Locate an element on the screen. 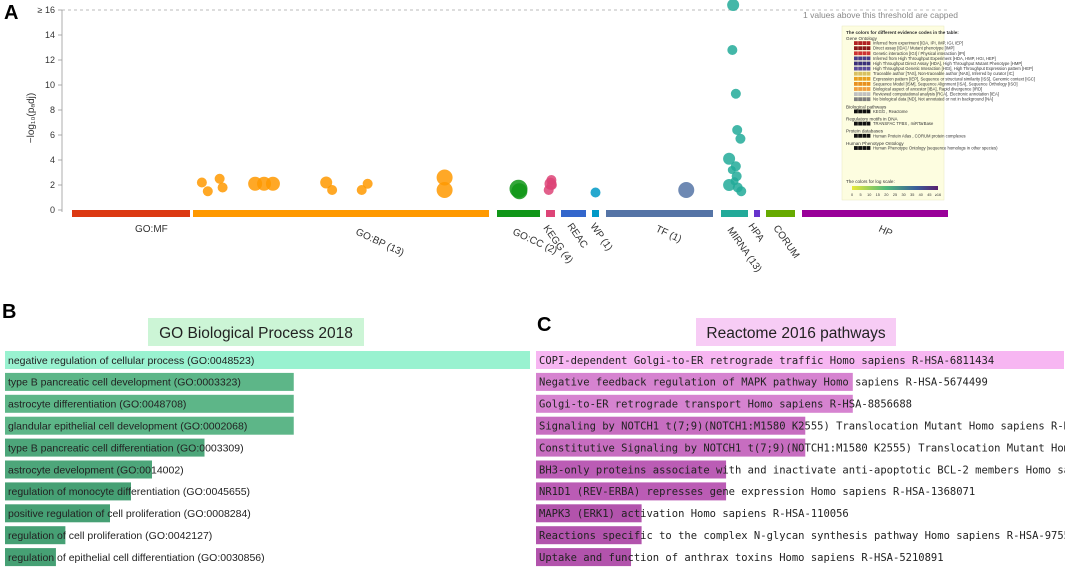 This screenshot has height=577, width=1065. panel-letter-b: B is located at coordinates (9, 312).